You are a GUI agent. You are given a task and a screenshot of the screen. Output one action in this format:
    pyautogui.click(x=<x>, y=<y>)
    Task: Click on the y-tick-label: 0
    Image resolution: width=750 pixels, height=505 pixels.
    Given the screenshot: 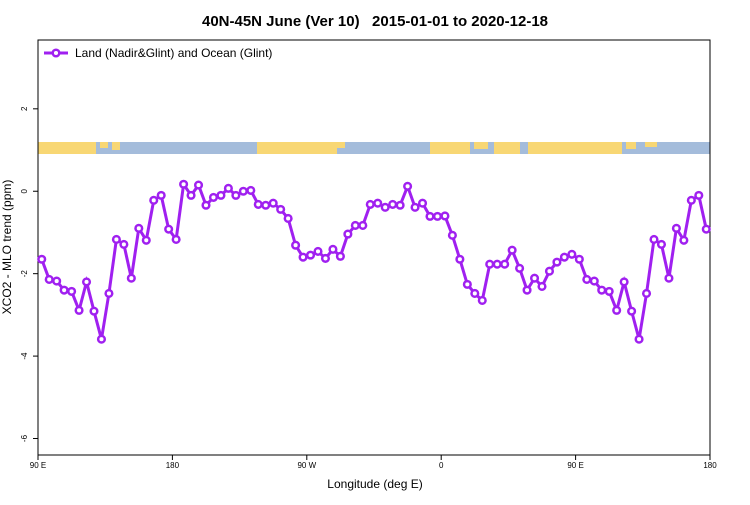 What is the action you would take?
    pyautogui.click(x=24, y=190)
    